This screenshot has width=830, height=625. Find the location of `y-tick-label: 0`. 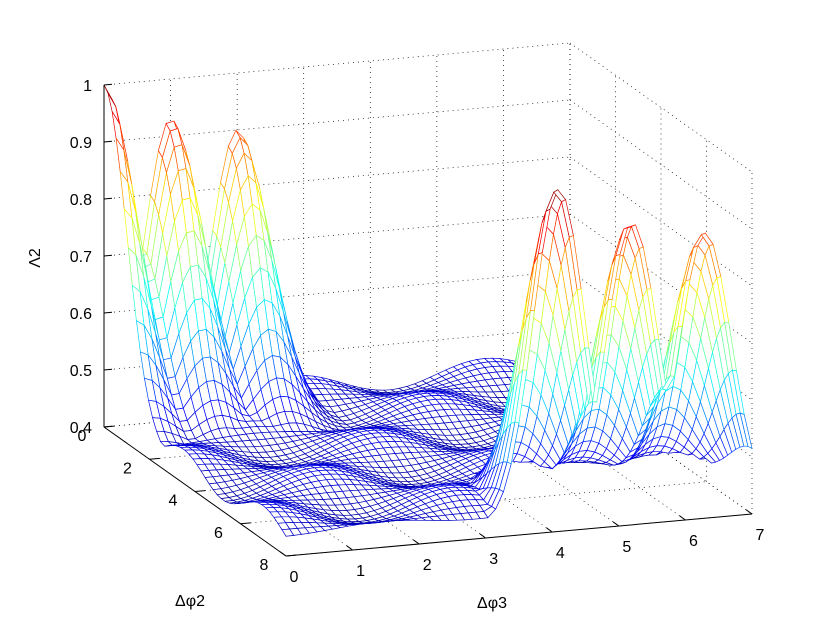

y-tick-label: 0 is located at coordinates (82, 436).